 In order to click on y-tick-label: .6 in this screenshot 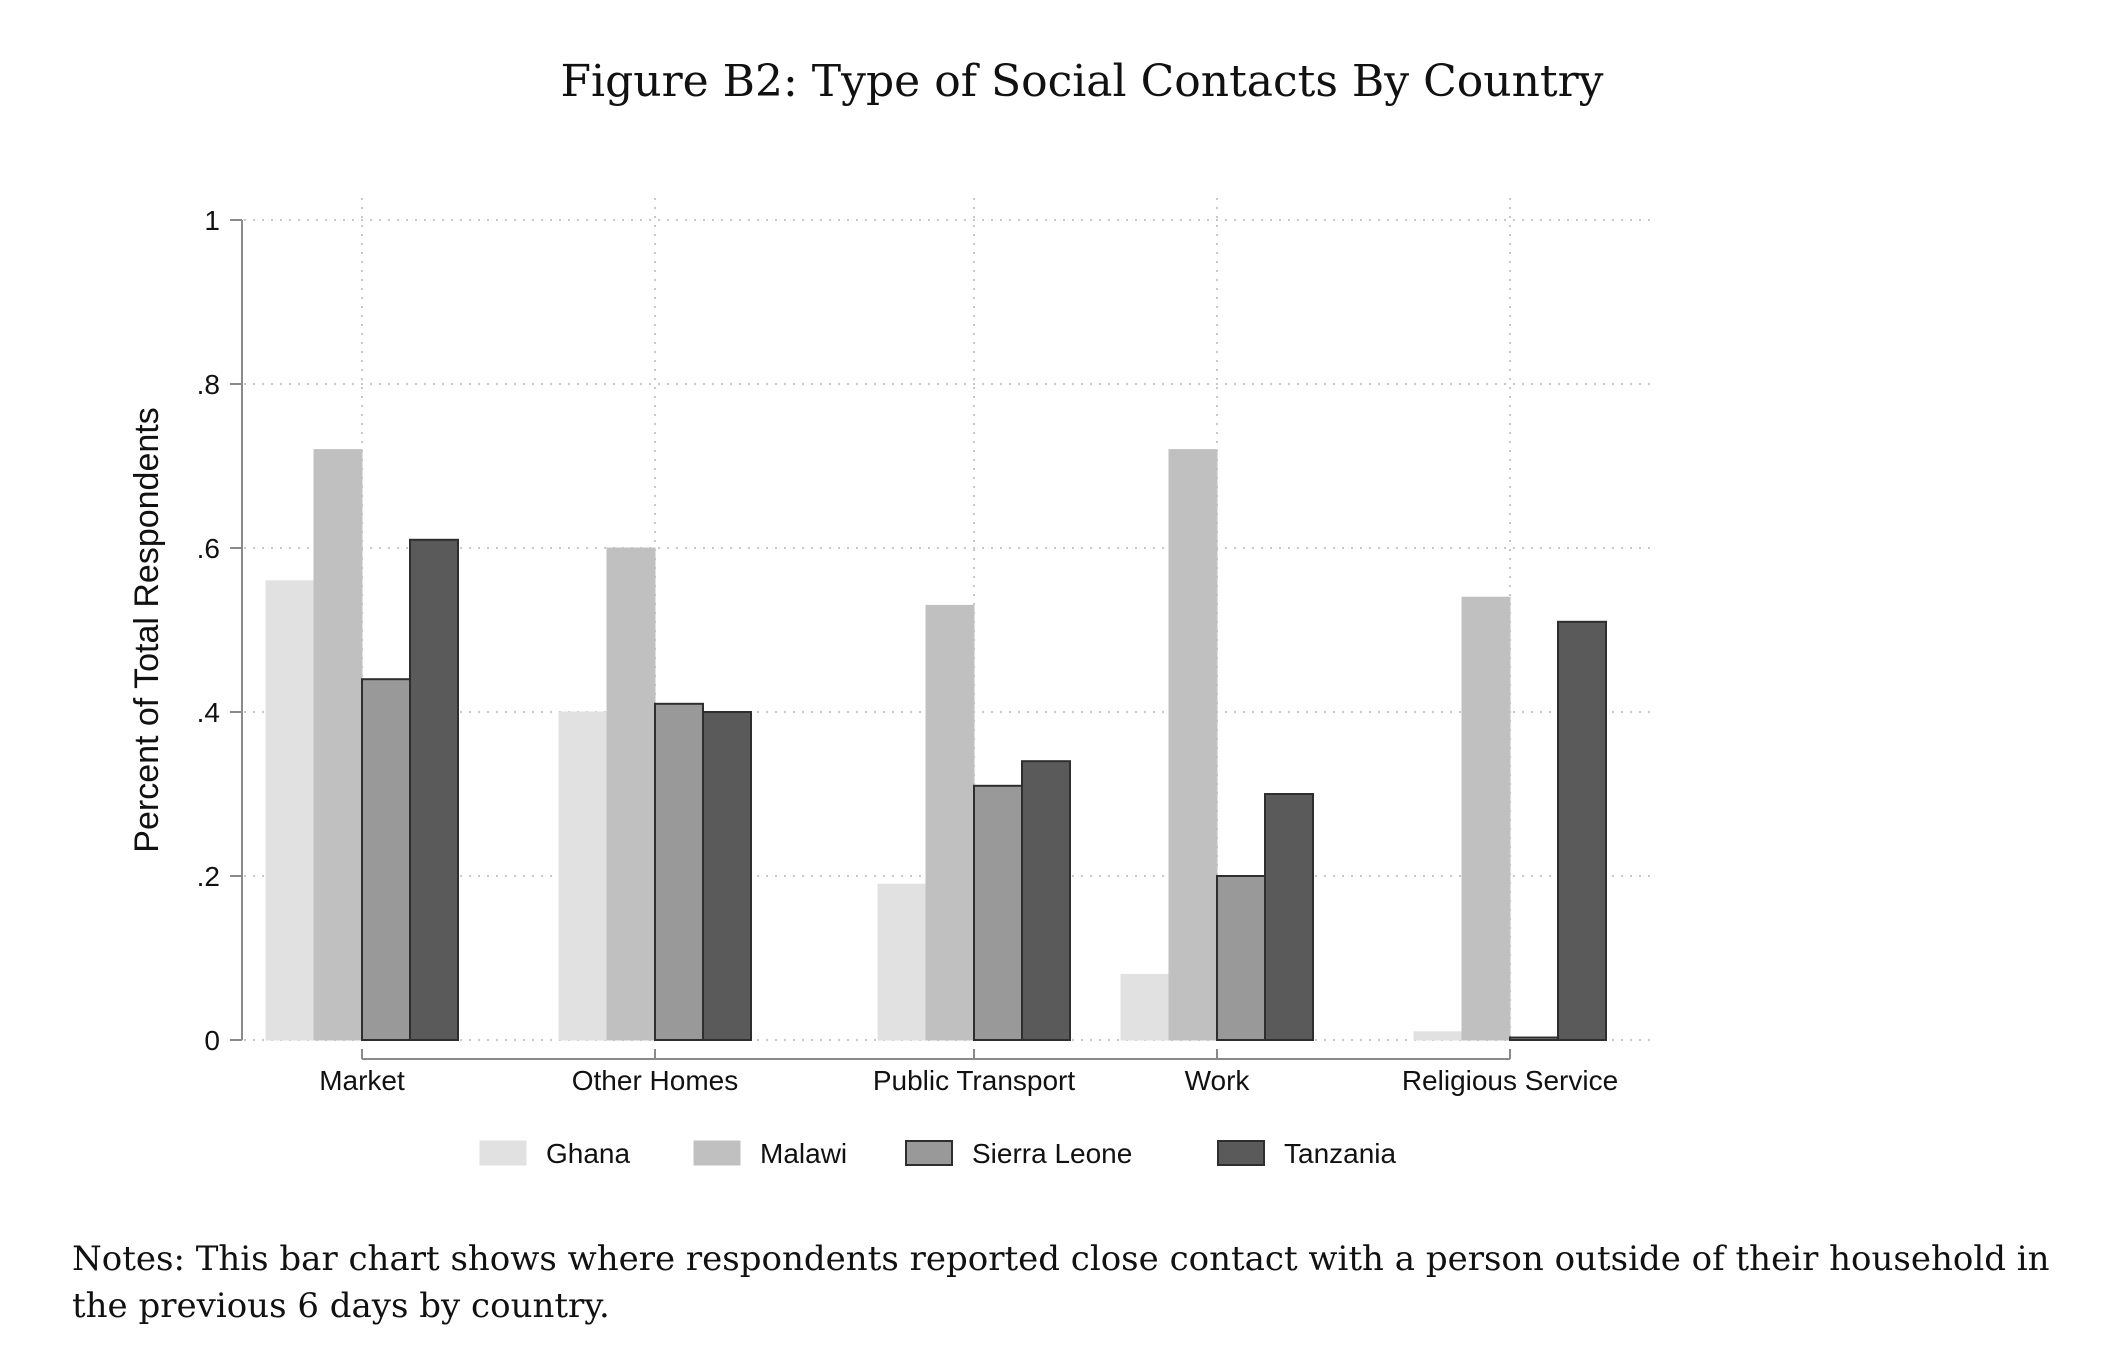, I will do `click(208, 548)`.